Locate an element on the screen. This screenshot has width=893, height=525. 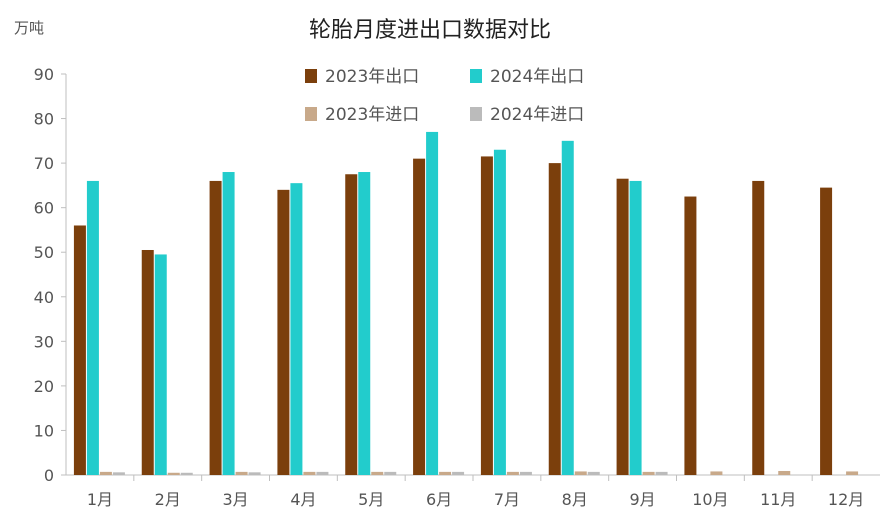
bar-2024年进口-6月 is located at coordinates (458, 473).